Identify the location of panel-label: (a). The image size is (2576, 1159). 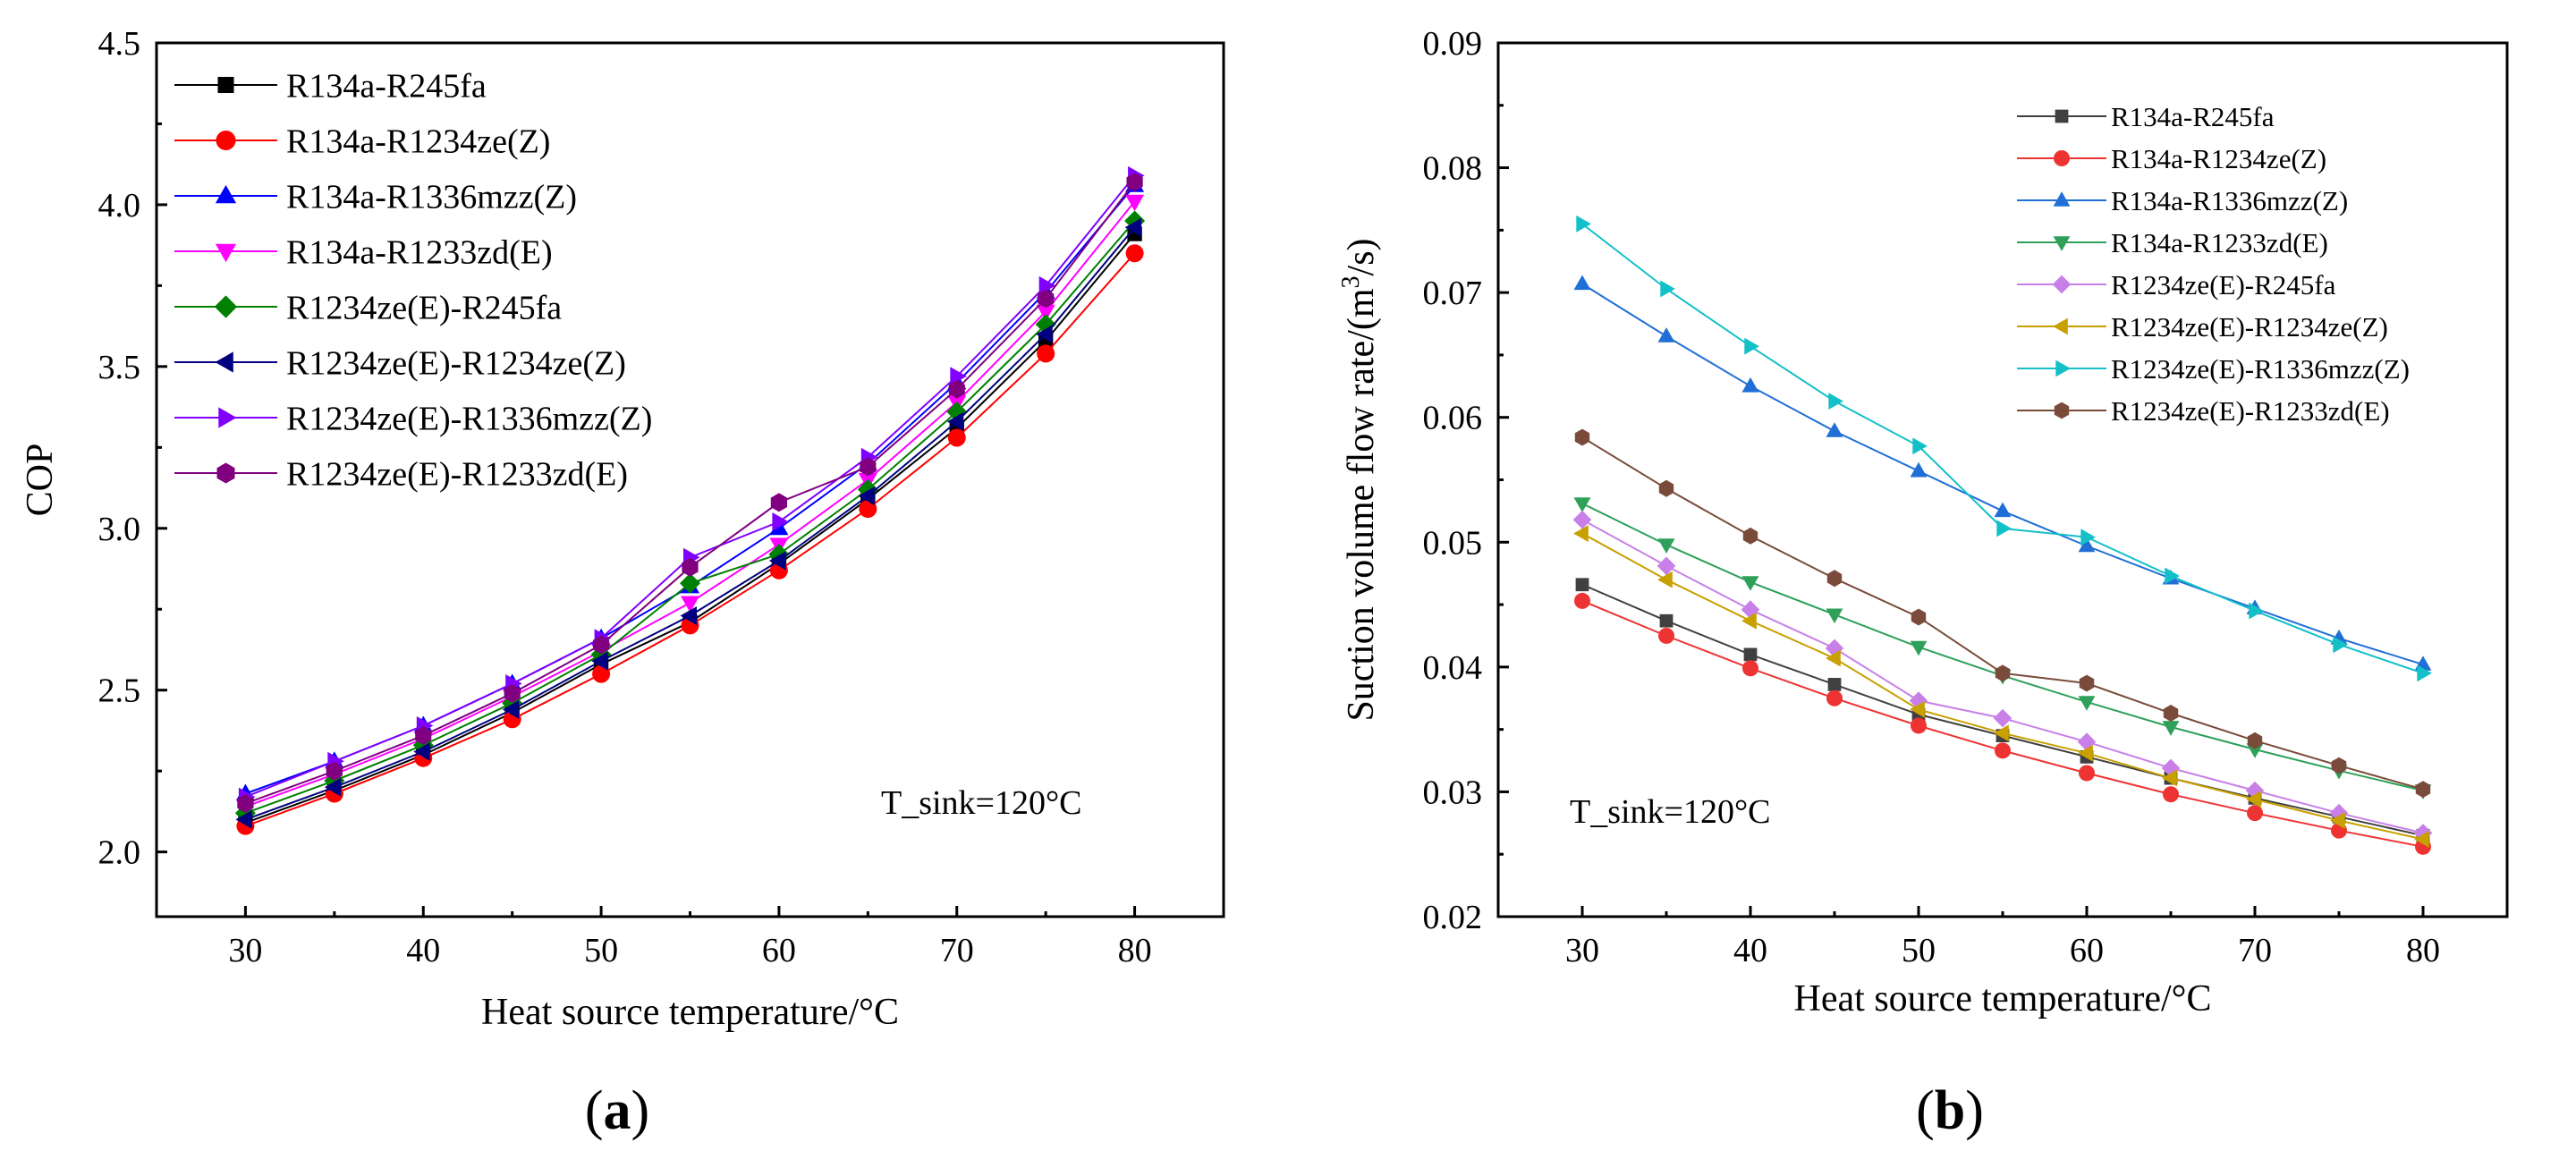
(617, 1110).